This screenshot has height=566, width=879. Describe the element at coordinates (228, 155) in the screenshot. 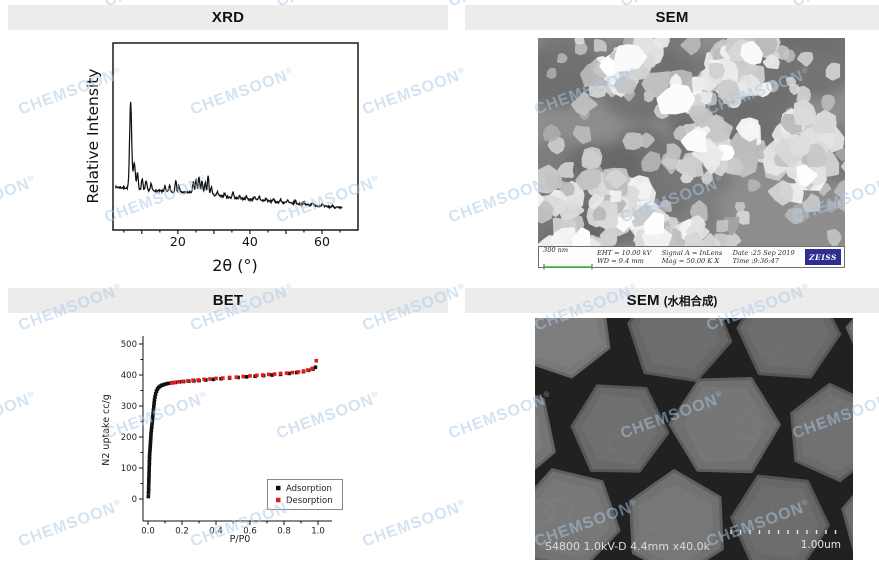

I see `xrd-curve` at that location.